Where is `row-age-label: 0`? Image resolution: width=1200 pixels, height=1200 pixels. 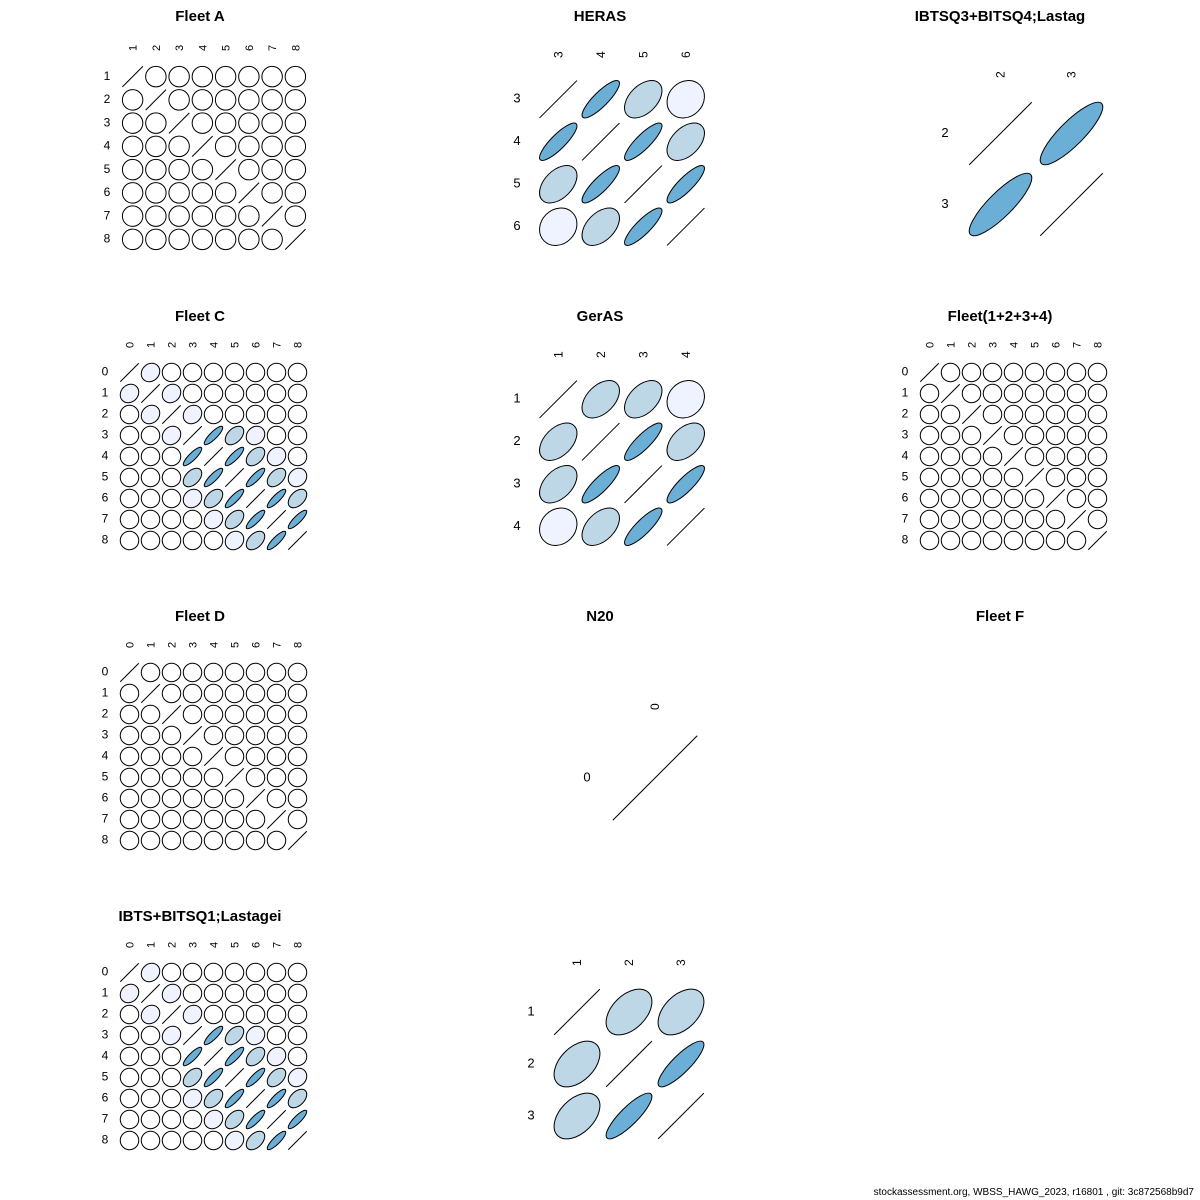 row-age-label: 0 is located at coordinates (105, 372).